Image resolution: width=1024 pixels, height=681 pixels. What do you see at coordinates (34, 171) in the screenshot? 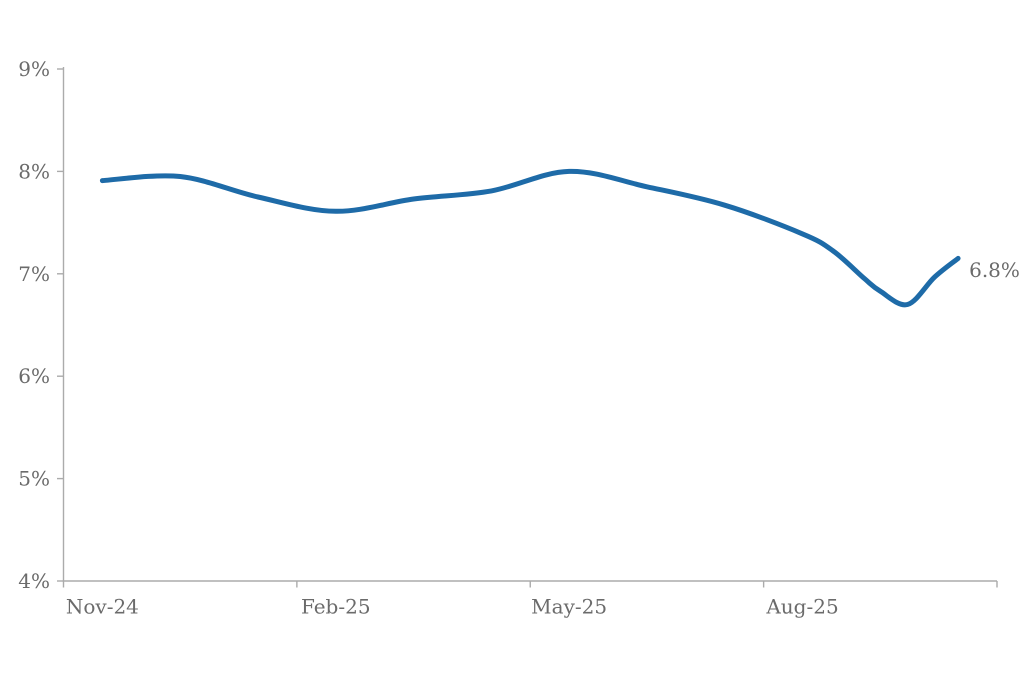
I see `y-axis-tick-label: 8%` at bounding box center [34, 171].